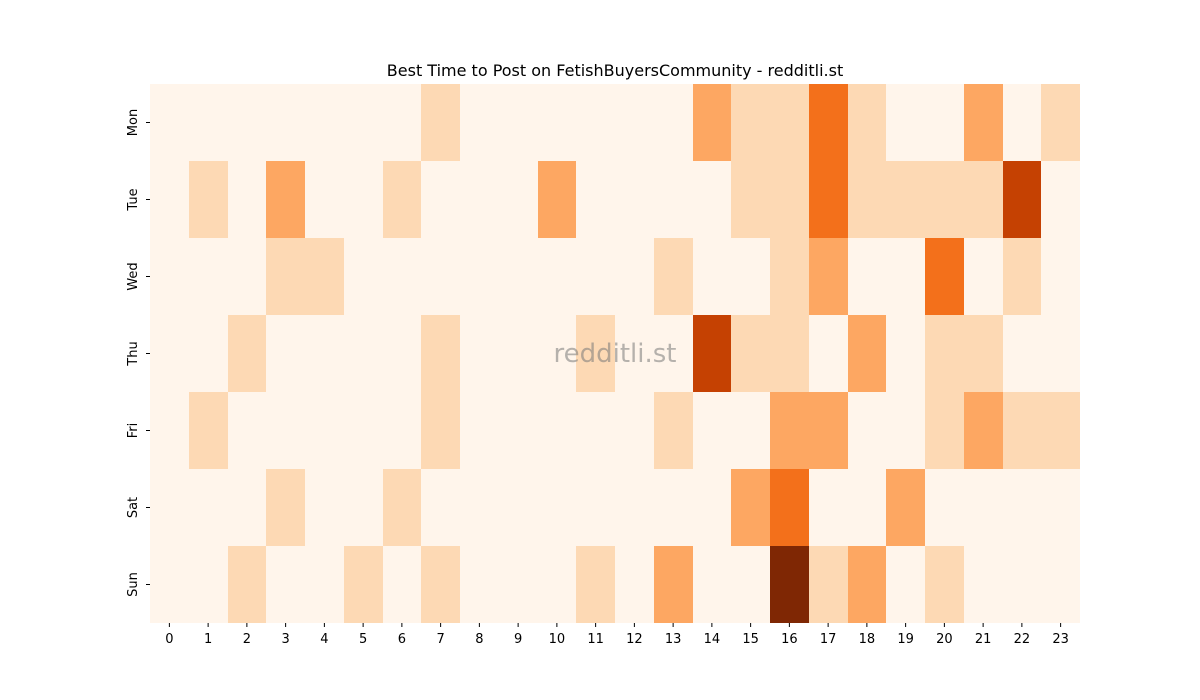 The image size is (1200, 700). Describe the element at coordinates (247, 639) in the screenshot. I see `x-tick-label: 2` at that location.